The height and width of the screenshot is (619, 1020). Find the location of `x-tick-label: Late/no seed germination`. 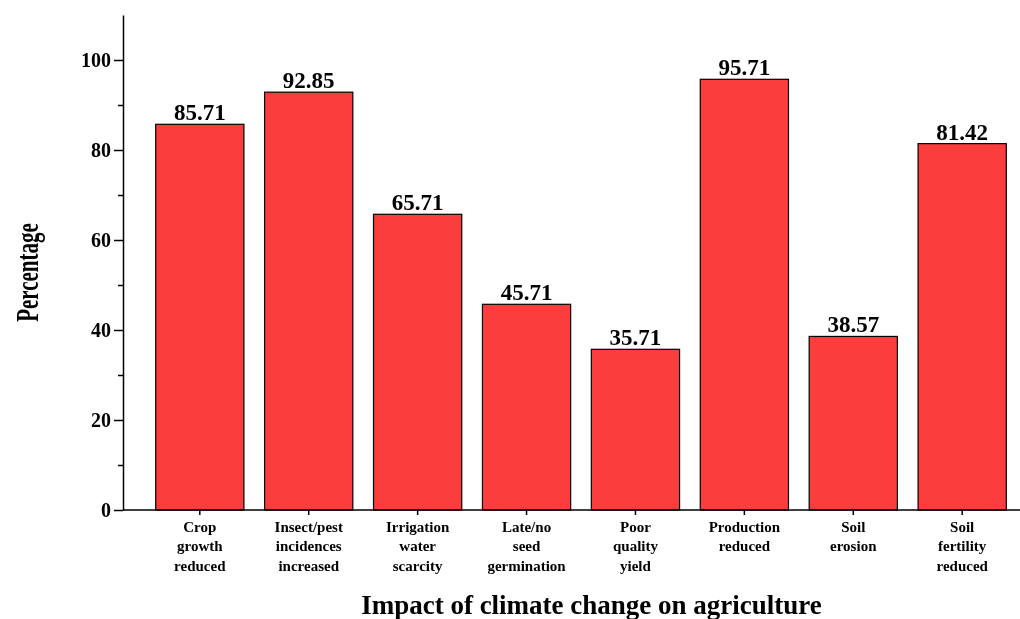

x-tick-label: Late/no seed germination is located at coordinates (527, 546).